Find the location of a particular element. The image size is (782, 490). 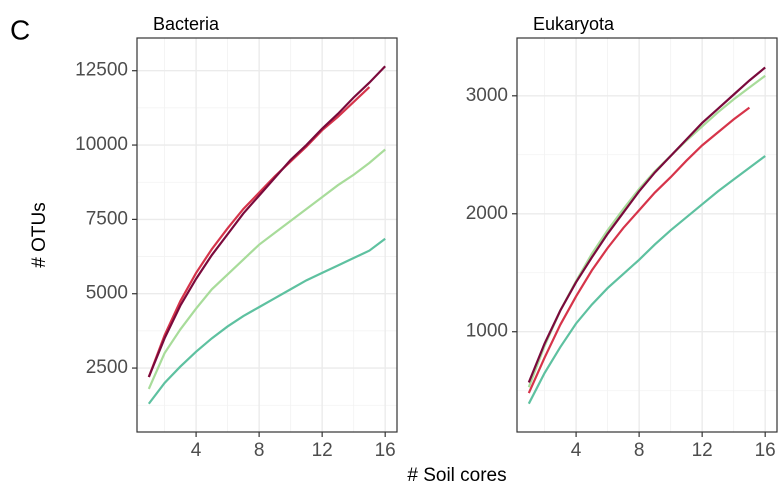

y-tick-label: 5000 is located at coordinates (107, 293).